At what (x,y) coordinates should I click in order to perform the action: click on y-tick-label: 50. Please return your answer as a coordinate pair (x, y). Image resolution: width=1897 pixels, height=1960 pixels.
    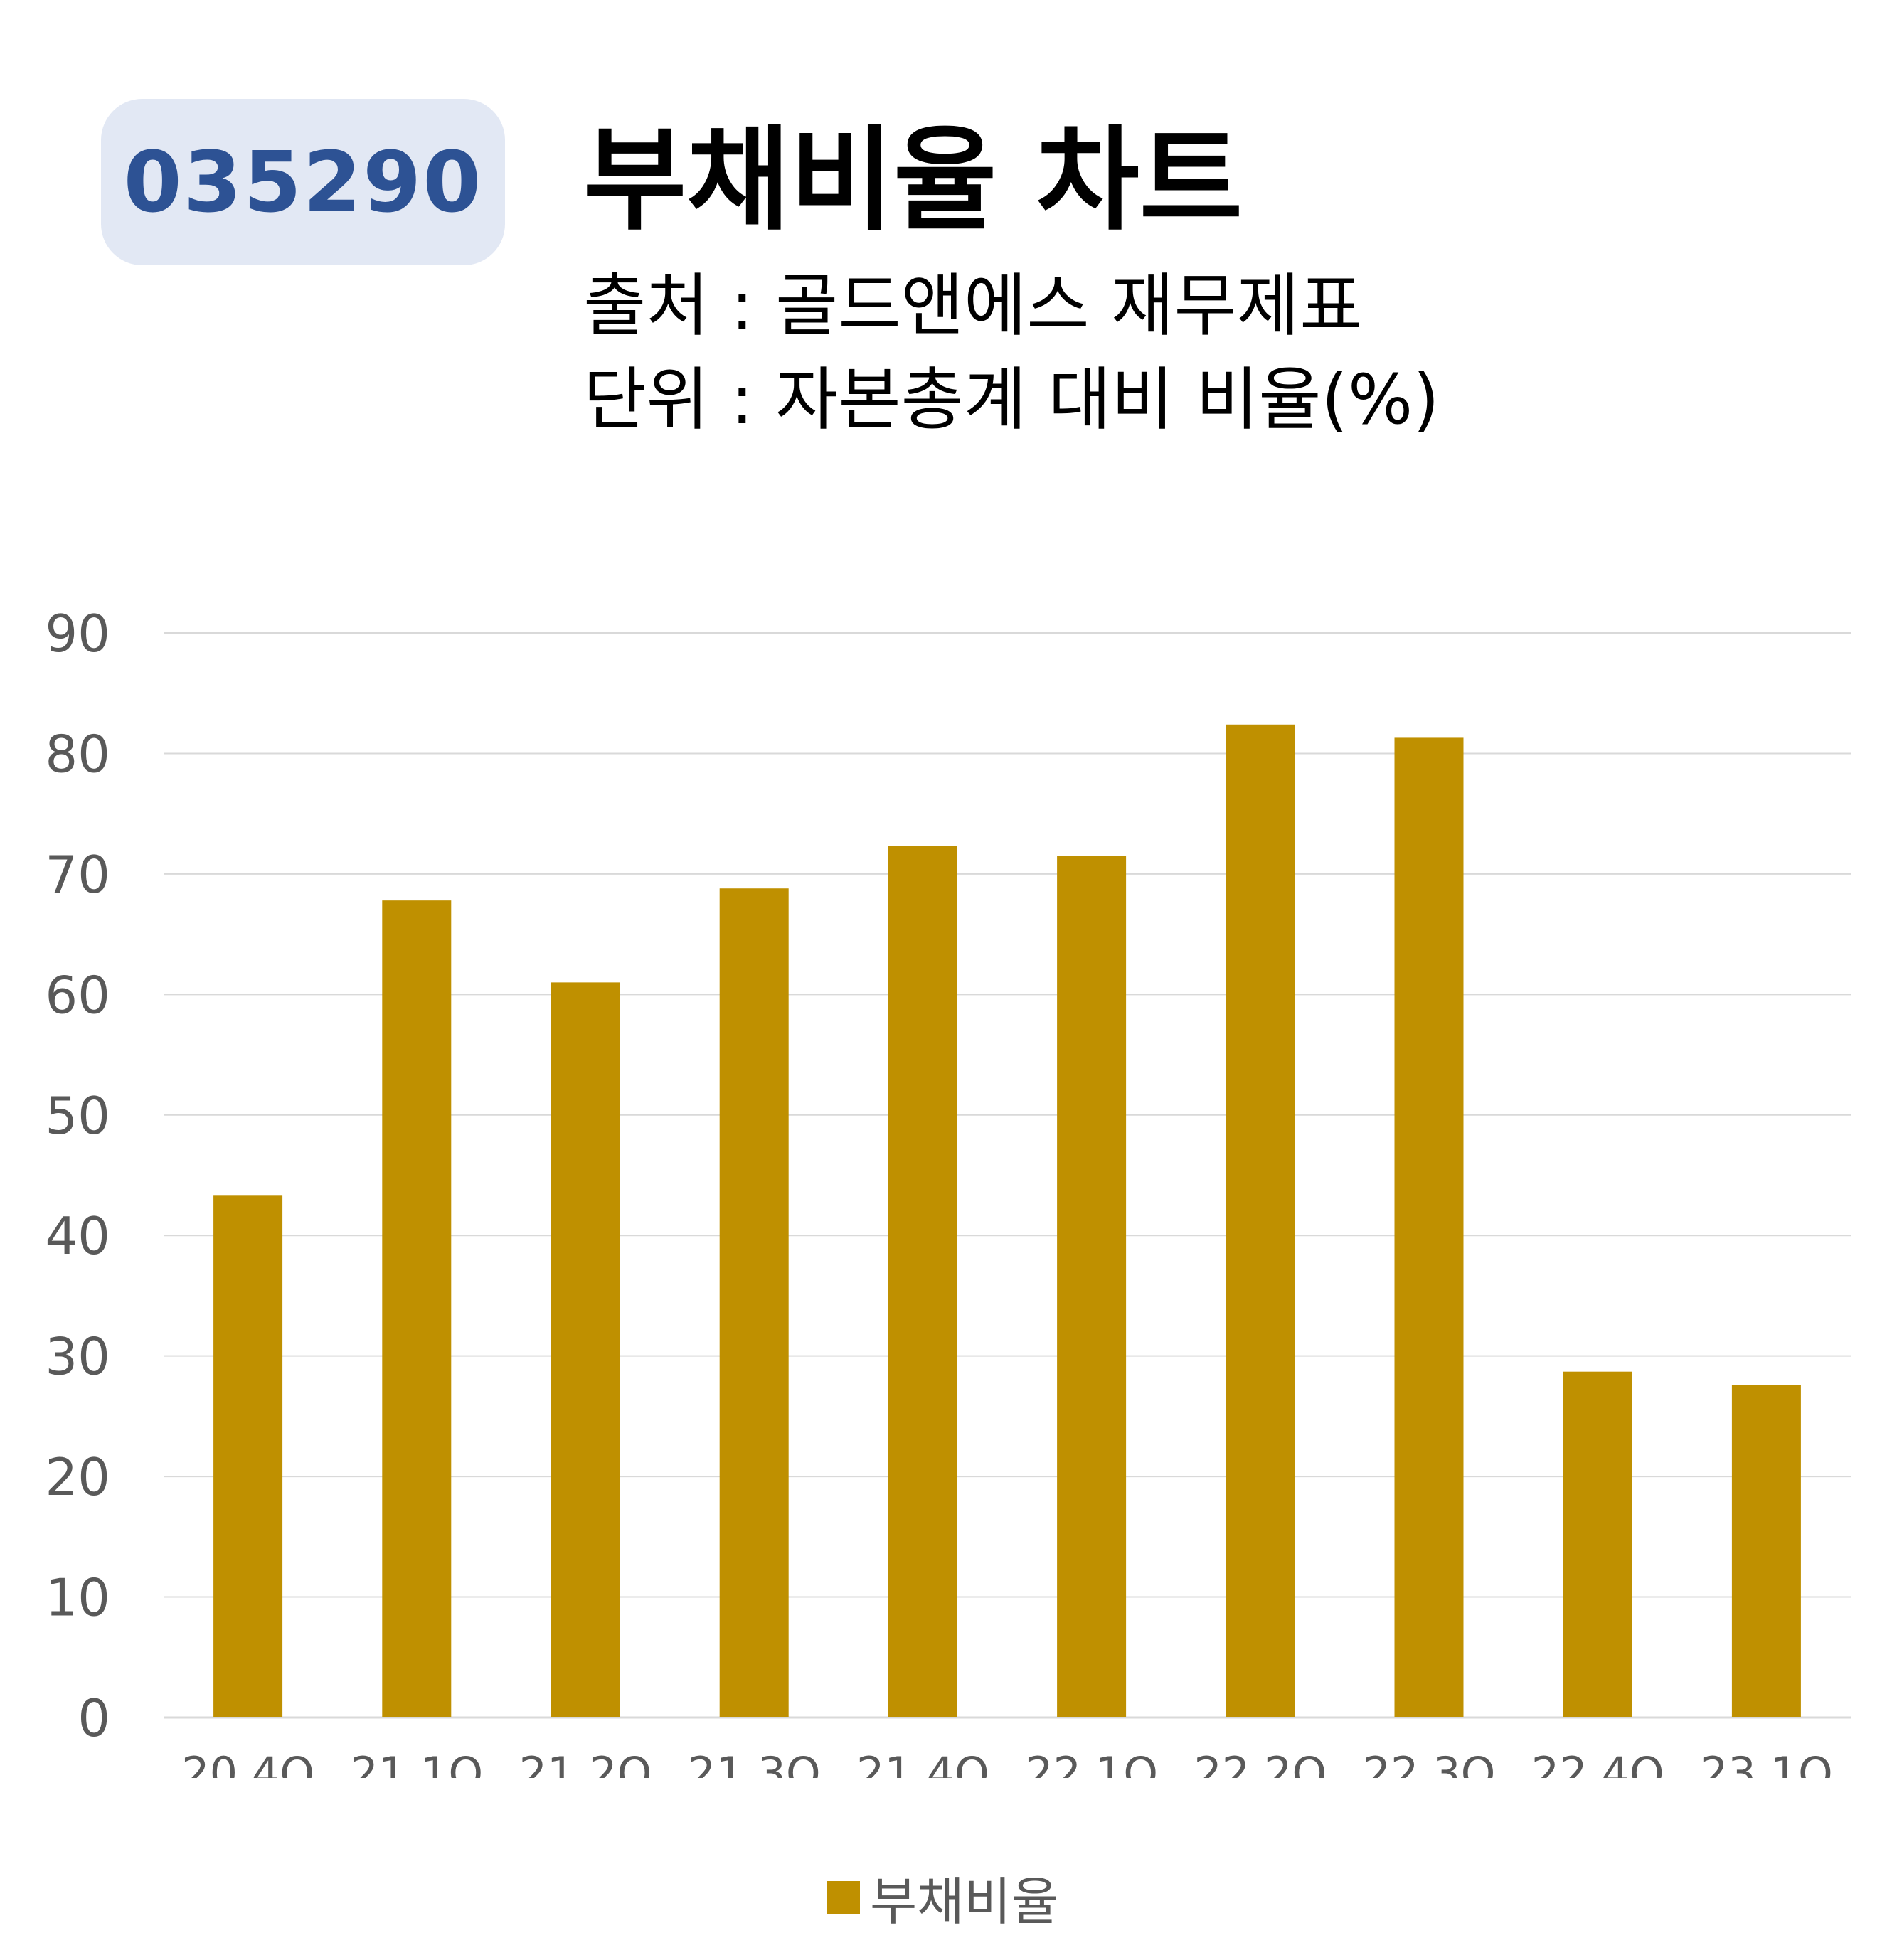
    Looking at the image, I should click on (78, 1116).